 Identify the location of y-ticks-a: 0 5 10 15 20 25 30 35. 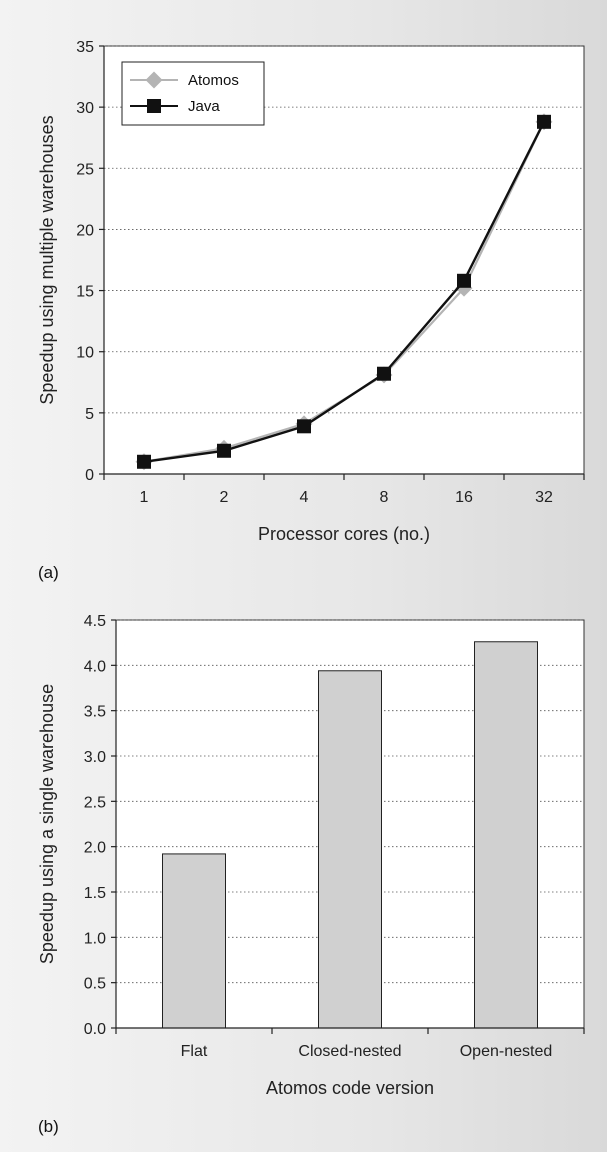
(90, 261).